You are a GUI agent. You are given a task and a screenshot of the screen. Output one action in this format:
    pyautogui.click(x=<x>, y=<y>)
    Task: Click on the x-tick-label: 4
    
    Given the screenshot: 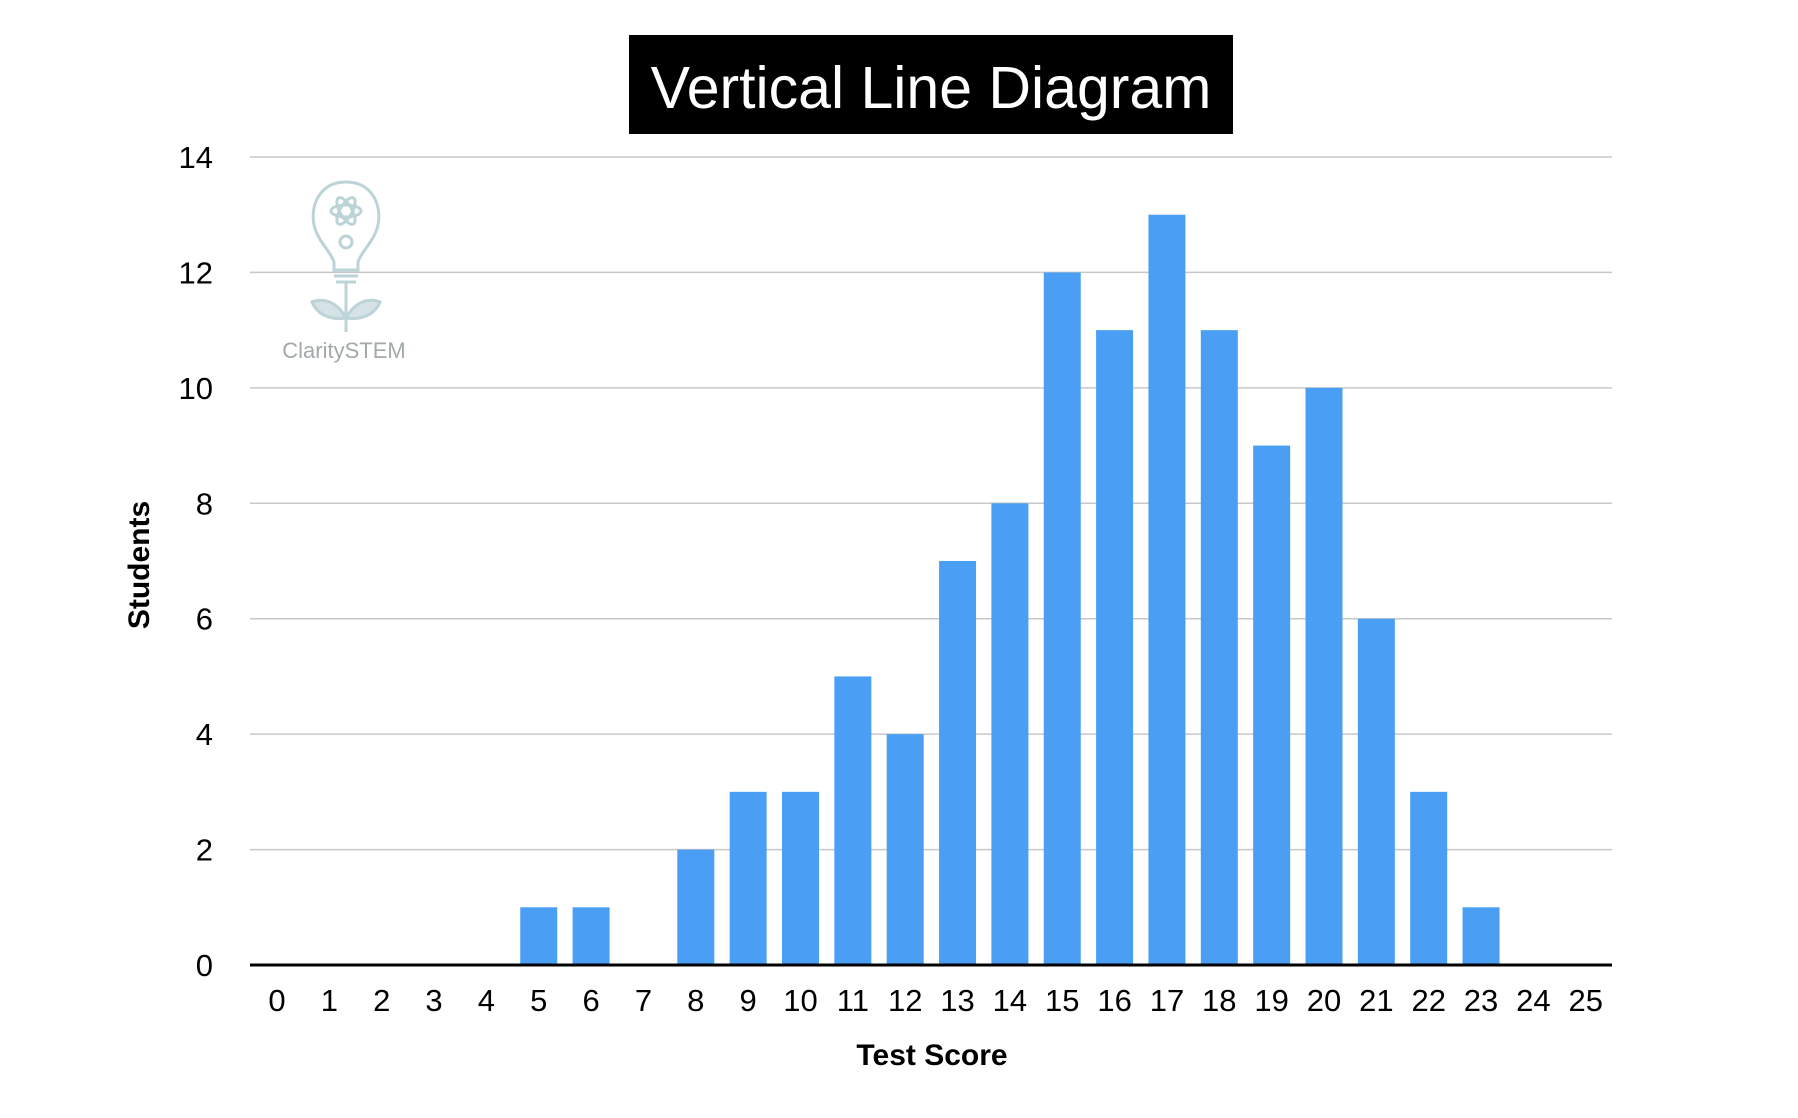 What is the action you would take?
    pyautogui.click(x=486, y=1000)
    